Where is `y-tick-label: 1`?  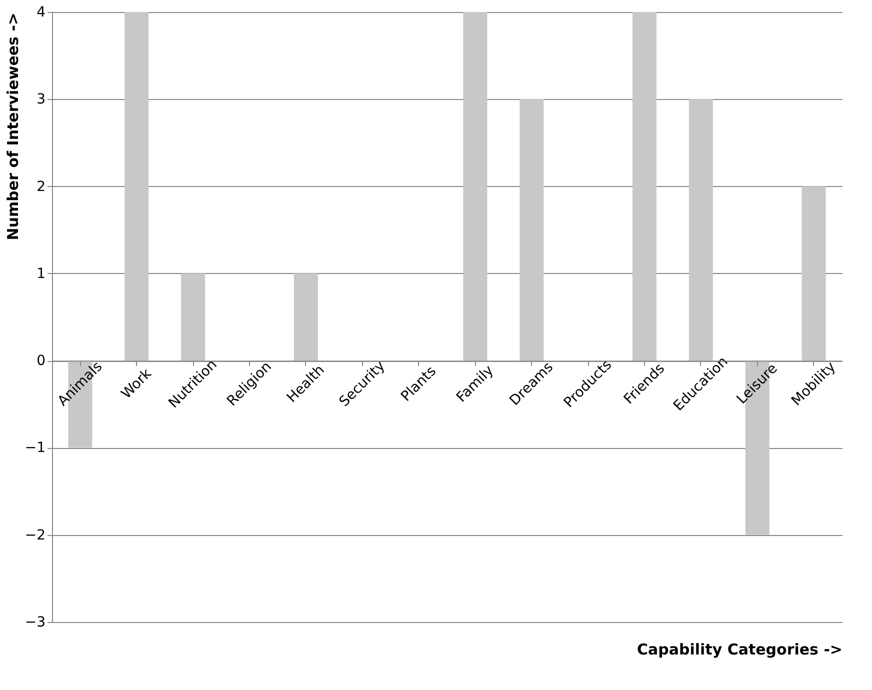 y-tick-label: 1 is located at coordinates (41, 274).